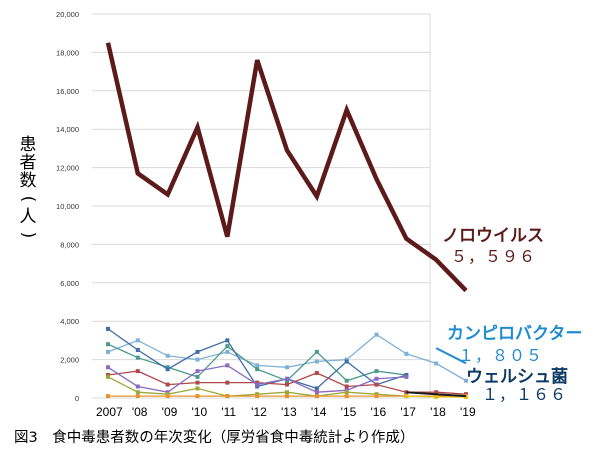 The height and width of the screenshot is (457, 600). What do you see at coordinates (500, 355) in the screenshot?
I see `annotation-value: １，８０５` at bounding box center [500, 355].